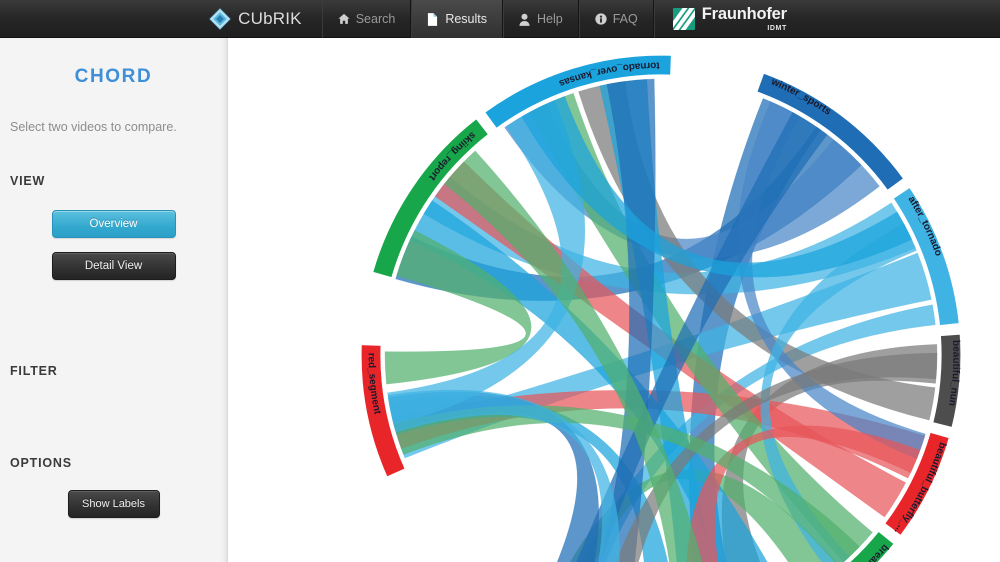  I want to click on detail-view-button-group: Detail View, so click(113, 259).